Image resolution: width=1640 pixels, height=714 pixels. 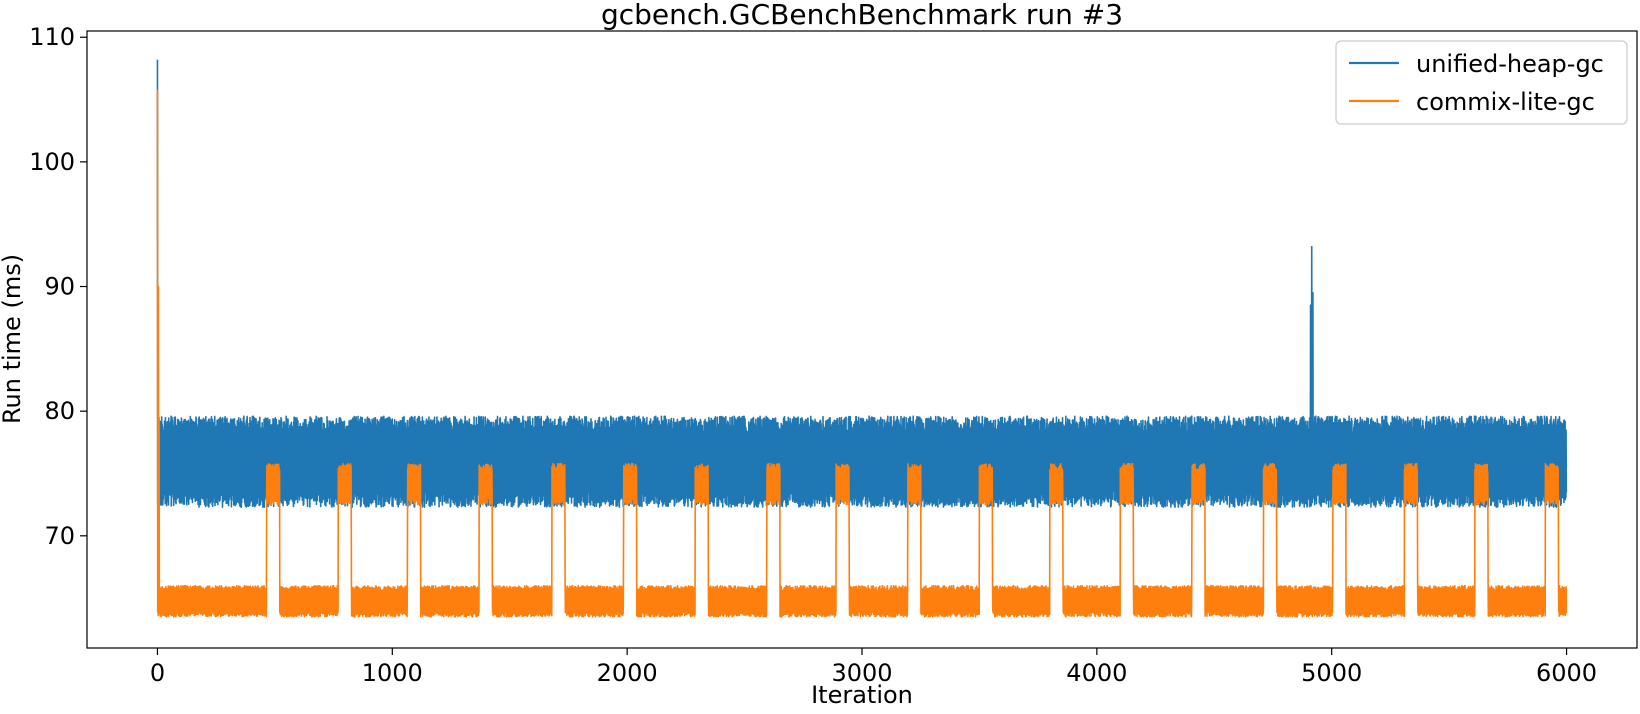 I want to click on x-tick-label: 3000, so click(x=861, y=673).